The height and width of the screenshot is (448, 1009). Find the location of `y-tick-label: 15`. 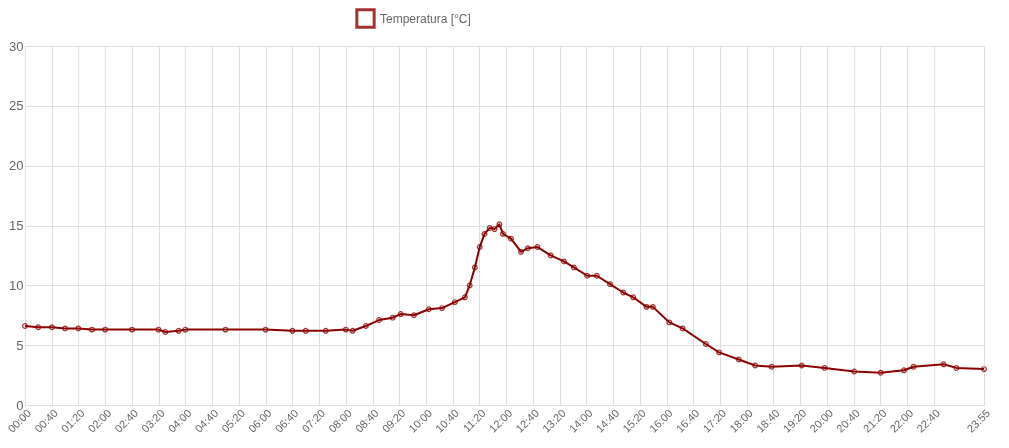

y-tick-label: 15 is located at coordinates (16, 225).